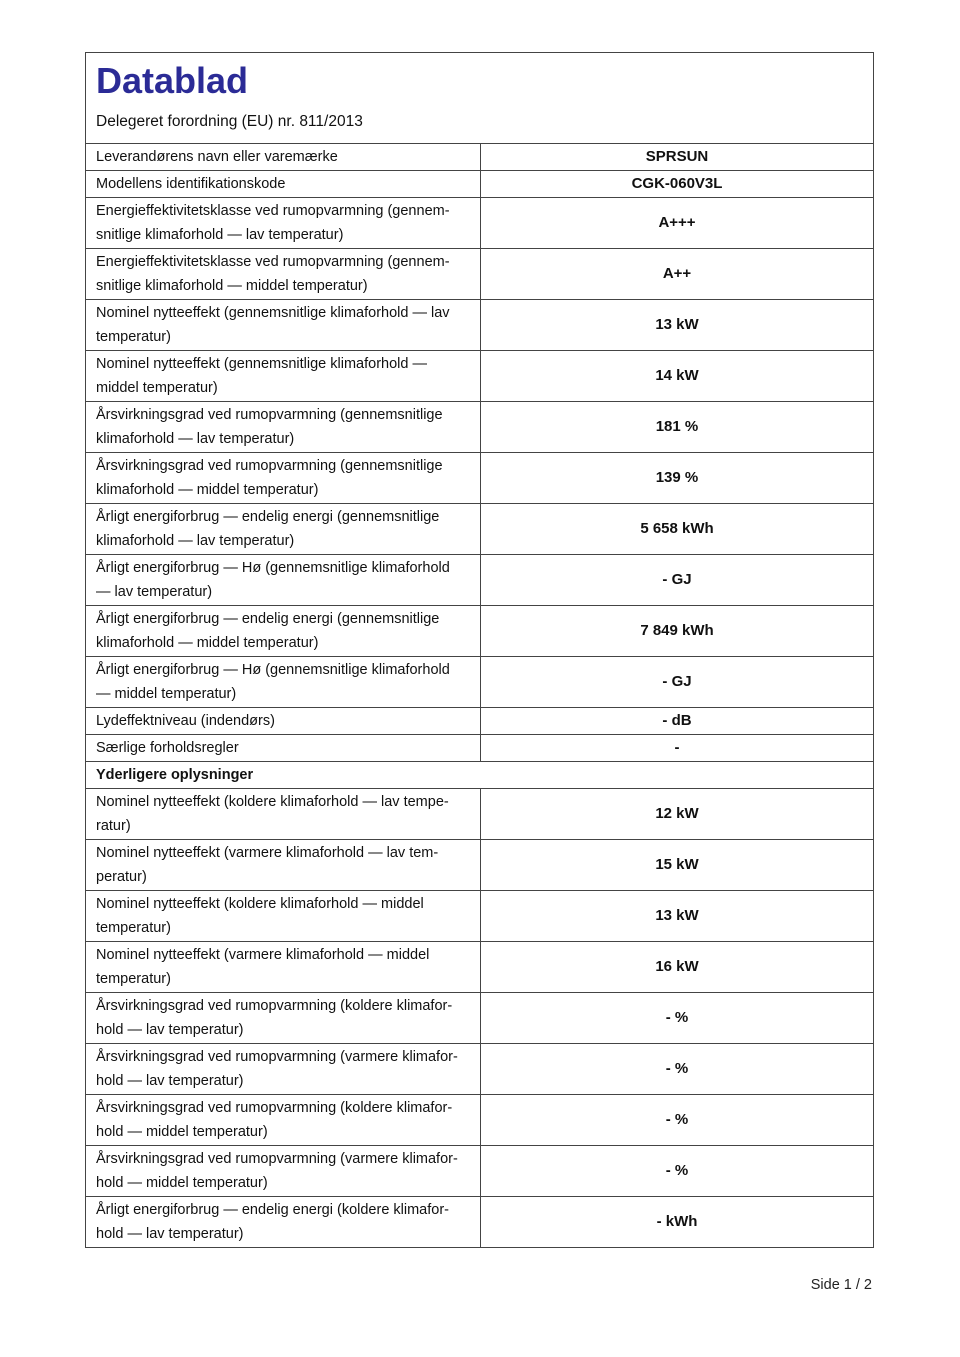 The image size is (960, 1357). What do you see at coordinates (677, 426) in the screenshot?
I see `row-value: 181 %` at bounding box center [677, 426].